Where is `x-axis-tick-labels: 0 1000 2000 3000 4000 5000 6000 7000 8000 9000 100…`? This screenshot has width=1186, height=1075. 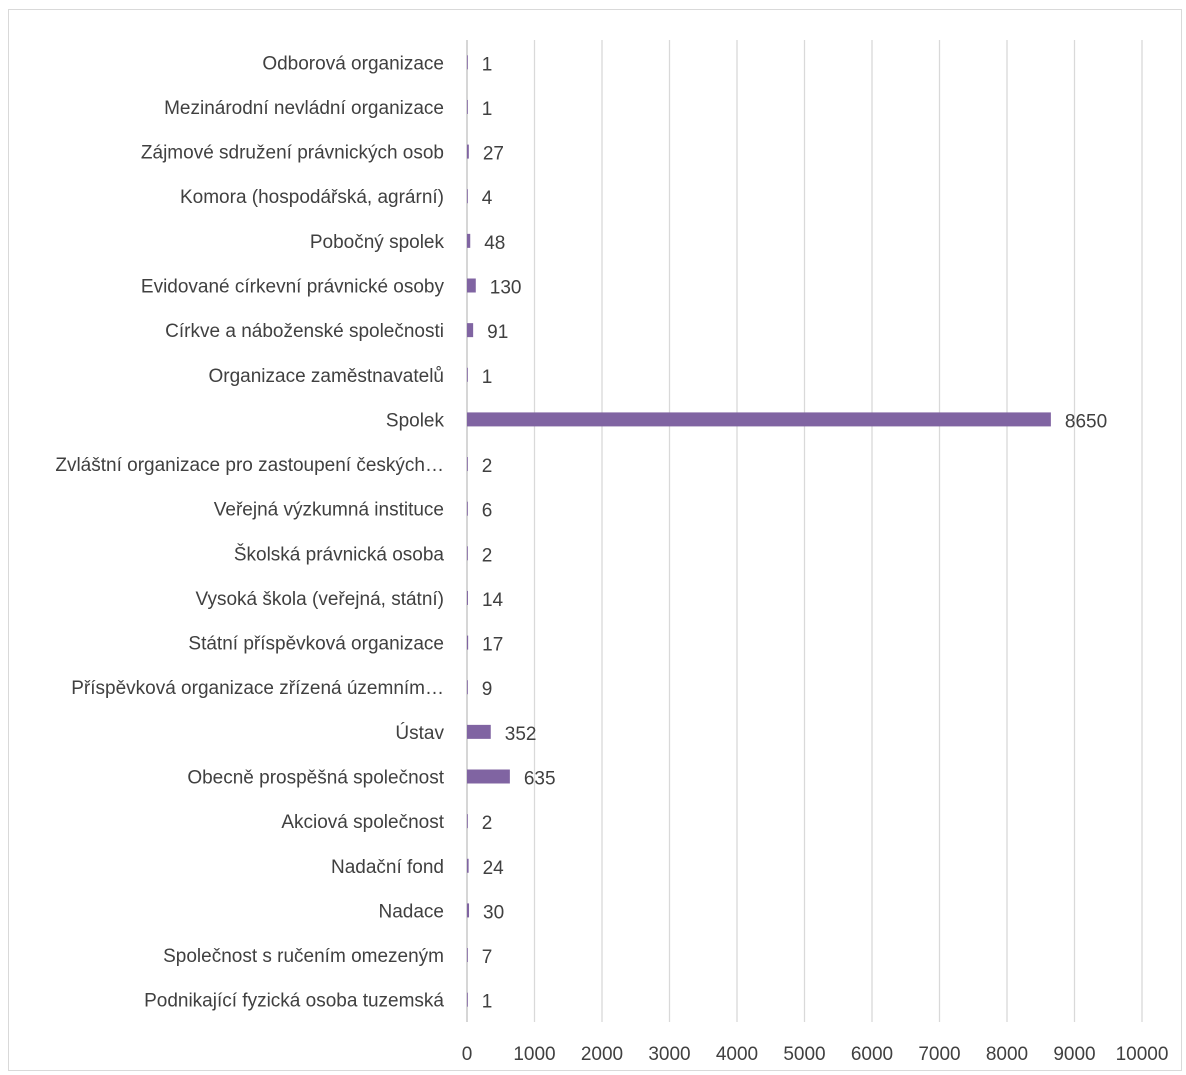 x-axis-tick-labels: 0 1000 2000 3000 4000 5000 6000 7000 8000 9000 100… is located at coordinates (815, 1054).